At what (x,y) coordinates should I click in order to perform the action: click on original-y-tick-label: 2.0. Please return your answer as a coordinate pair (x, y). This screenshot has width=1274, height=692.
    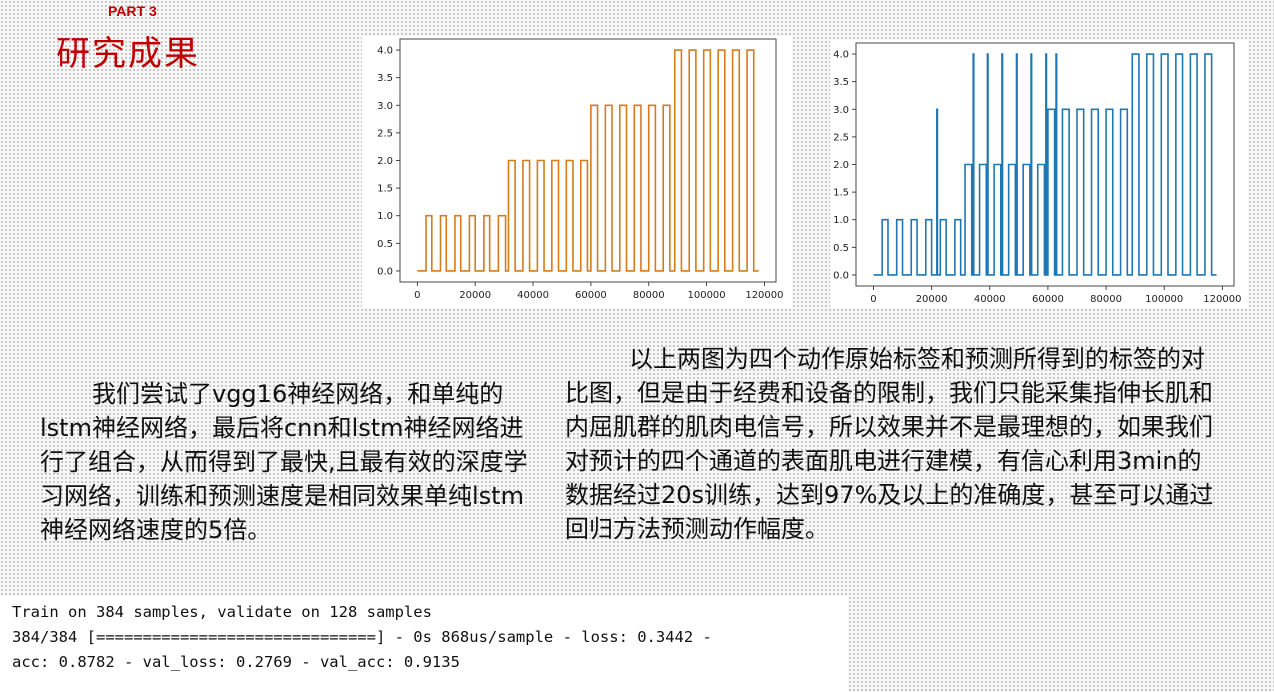
    Looking at the image, I should click on (385, 161).